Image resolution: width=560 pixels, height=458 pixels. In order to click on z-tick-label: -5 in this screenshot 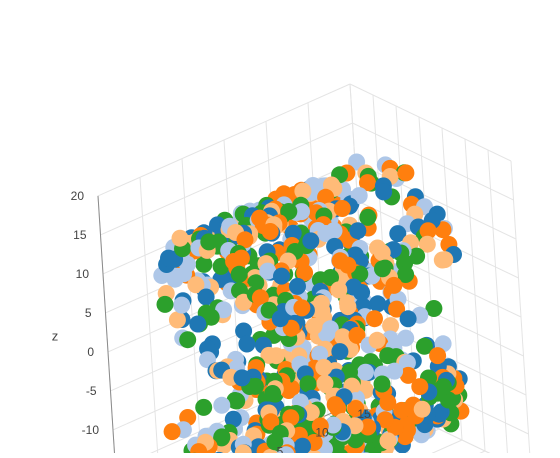, I will do `click(91, 391)`.